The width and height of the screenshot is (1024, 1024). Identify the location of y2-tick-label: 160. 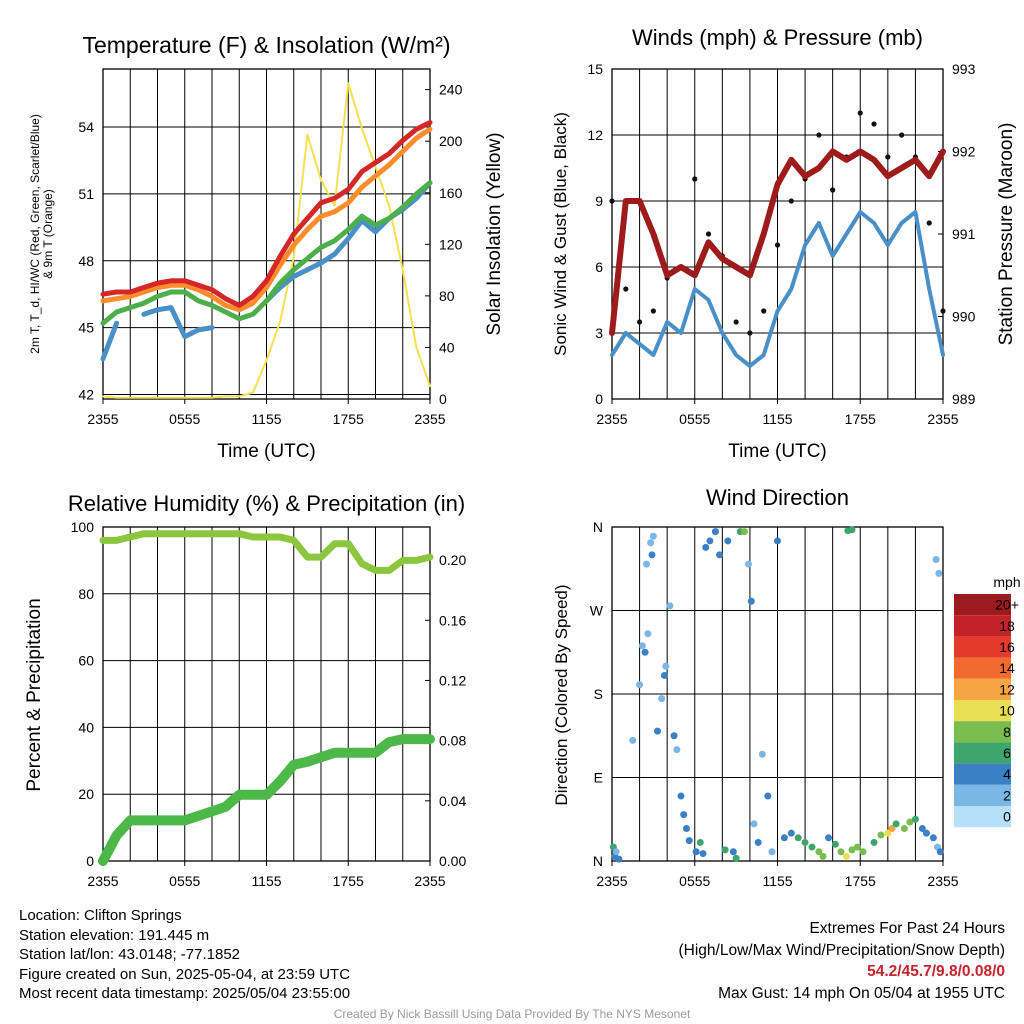
(451, 193).